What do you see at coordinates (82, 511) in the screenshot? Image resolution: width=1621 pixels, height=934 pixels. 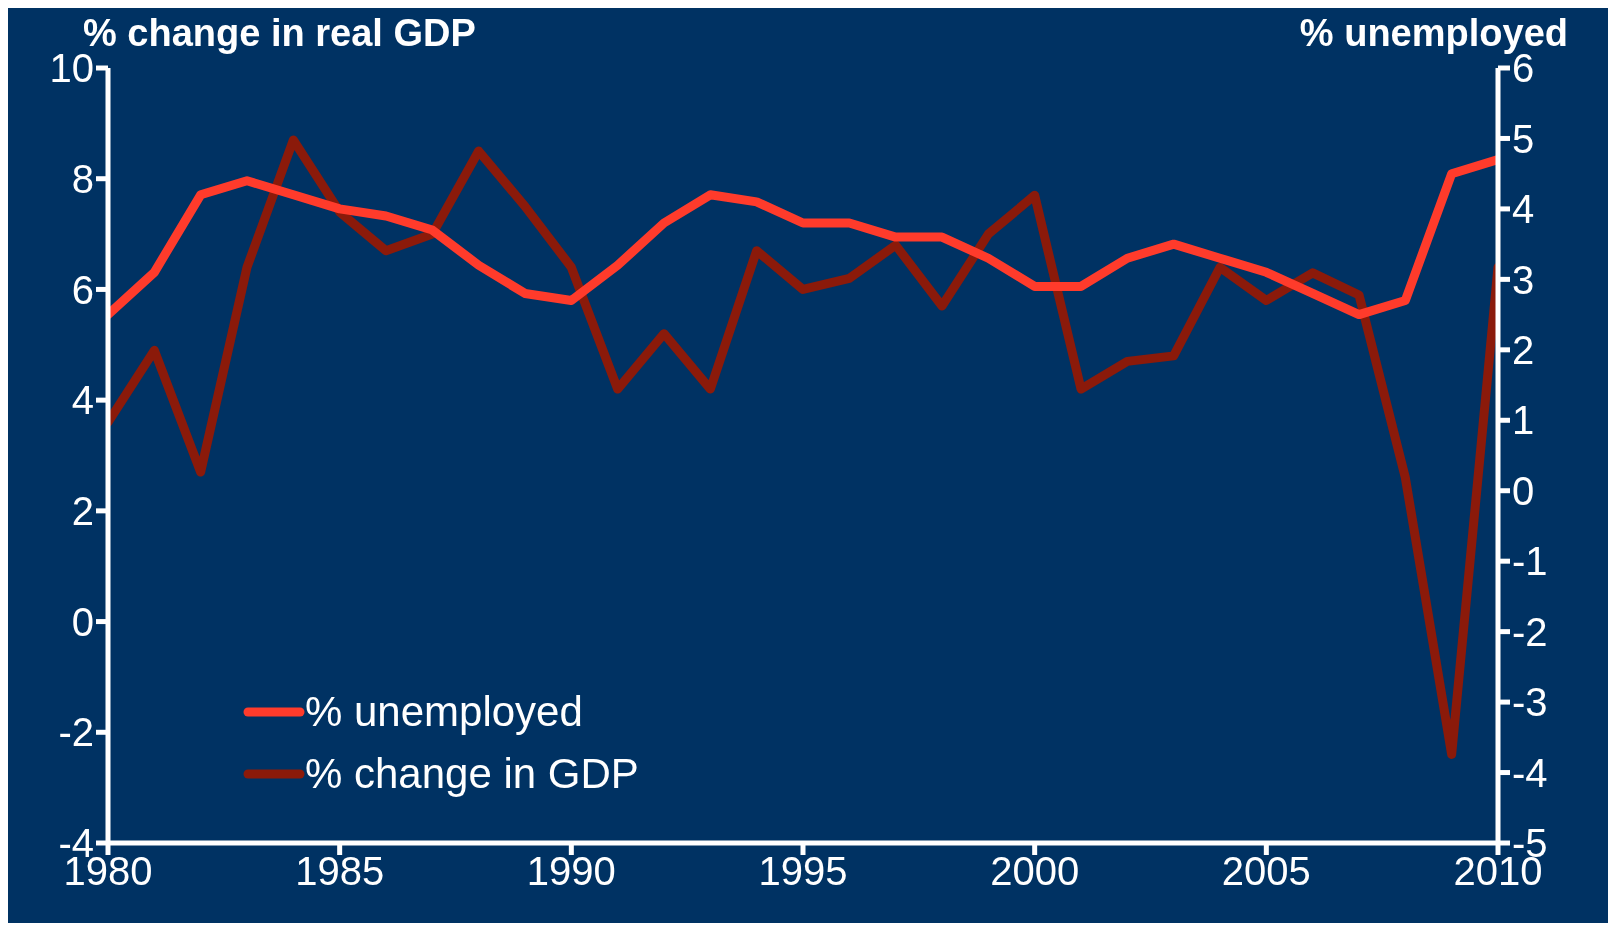 I see `y-tick-label: 2` at bounding box center [82, 511].